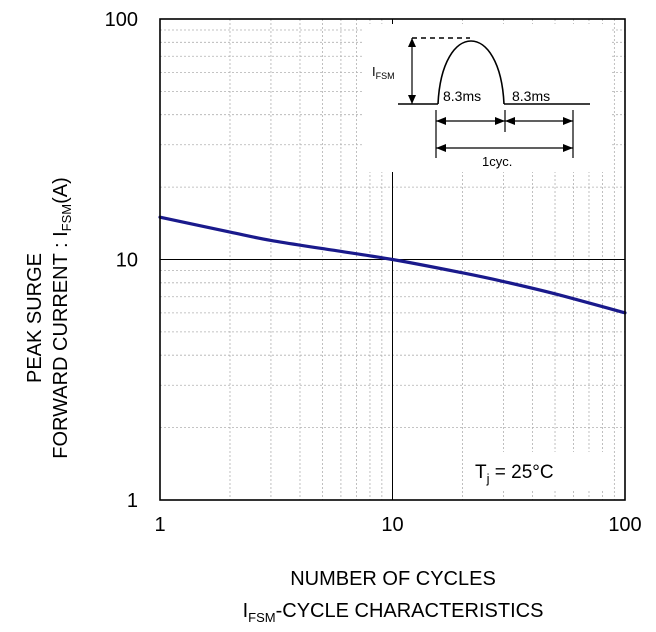 The image size is (656, 632). What do you see at coordinates (481, 472) in the screenshot?
I see `annotation-main: T` at bounding box center [481, 472].